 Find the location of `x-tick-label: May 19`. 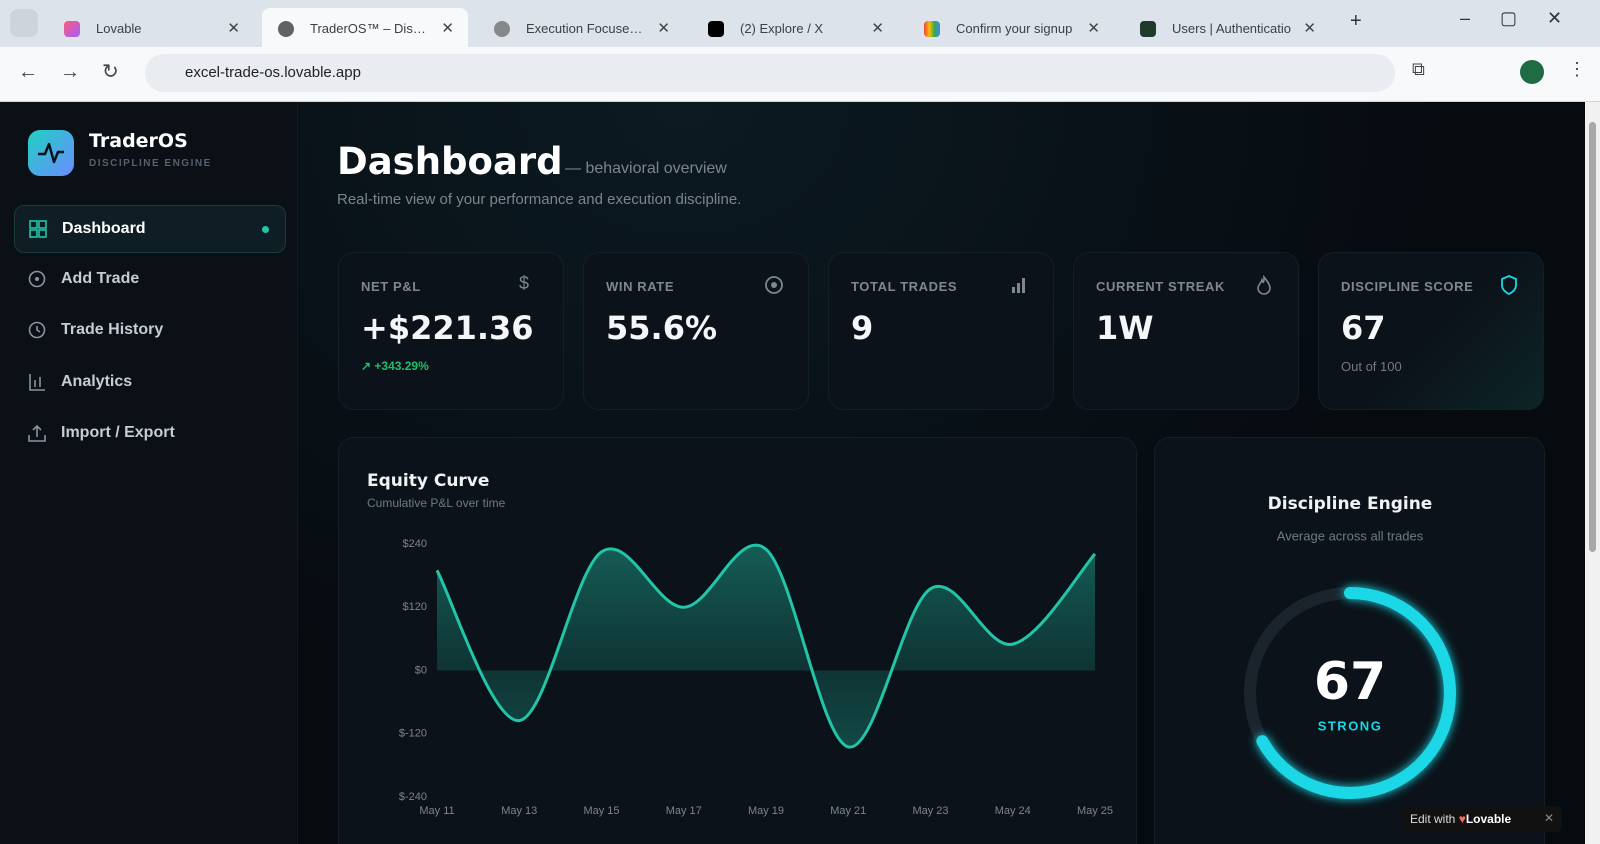

x-tick-label: May 19 is located at coordinates (766, 811).